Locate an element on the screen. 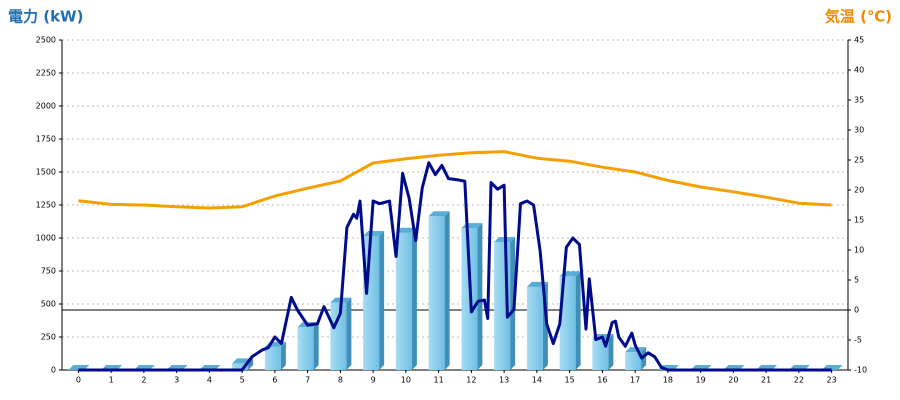  x-tick-label: 15 is located at coordinates (570, 380).